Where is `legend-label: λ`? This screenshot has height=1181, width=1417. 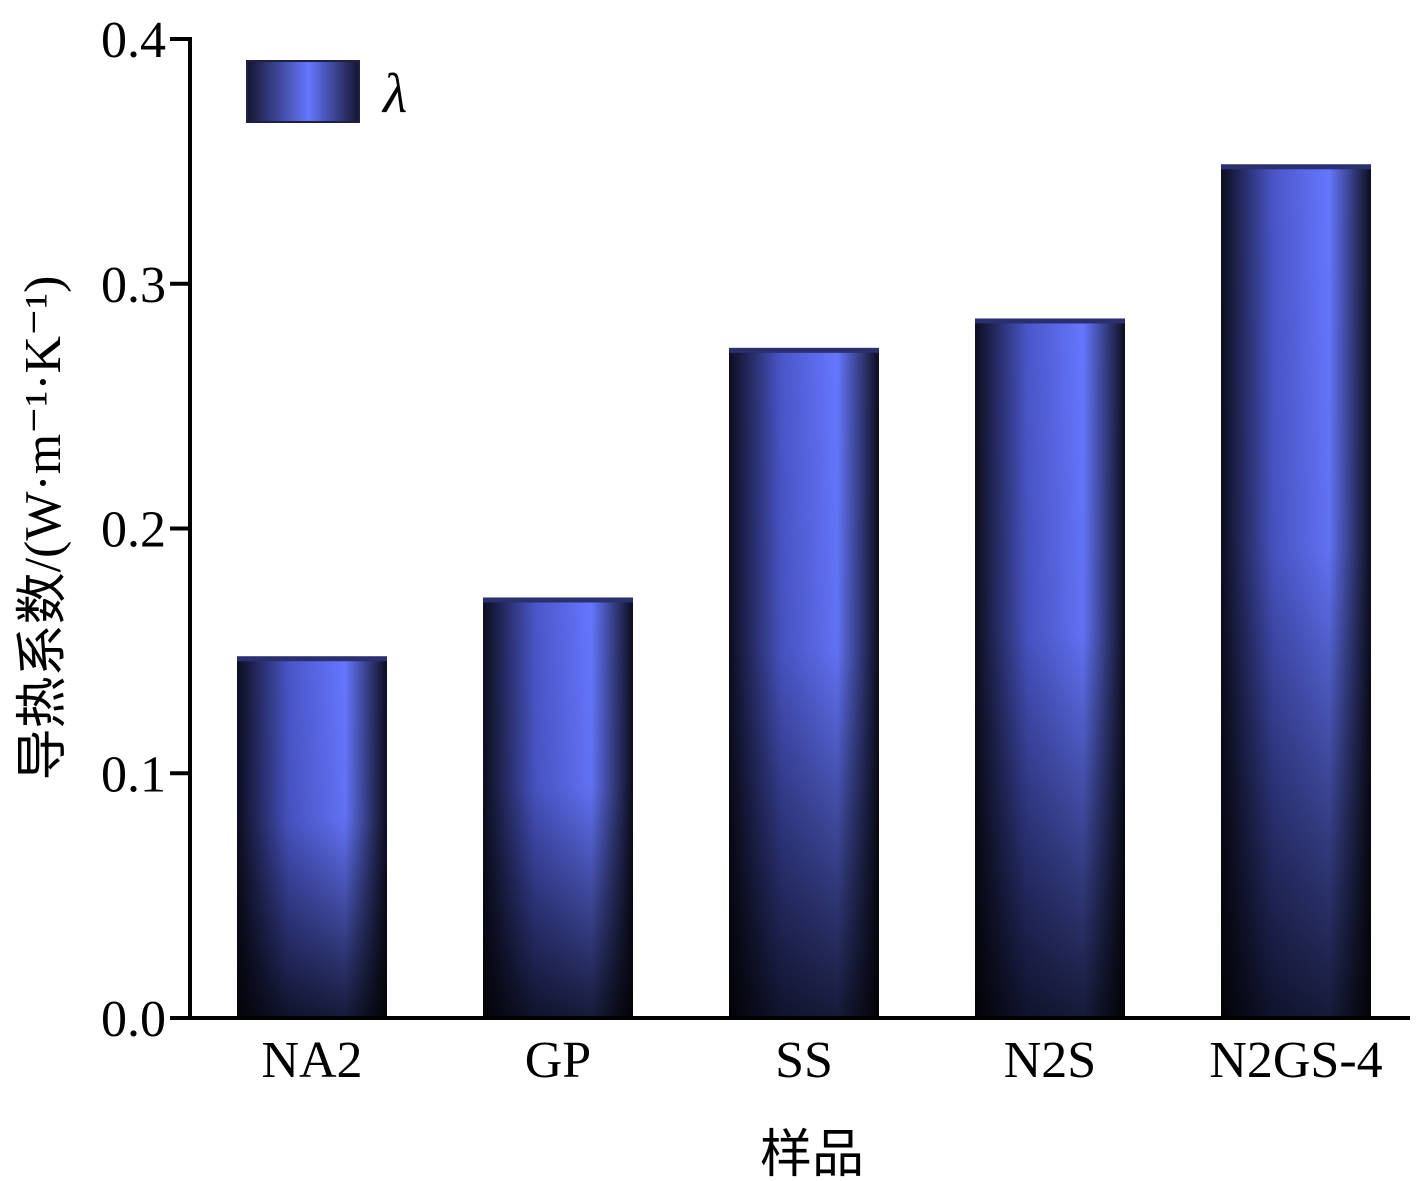
legend-label: λ is located at coordinates (394, 94).